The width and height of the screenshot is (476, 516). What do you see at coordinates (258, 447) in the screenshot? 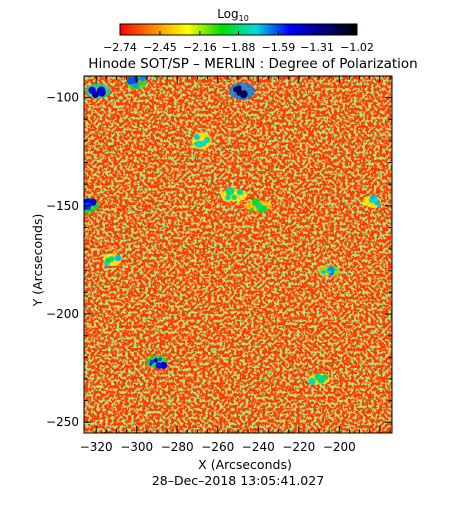
I see `x-tick-label: −240` at bounding box center [258, 447].